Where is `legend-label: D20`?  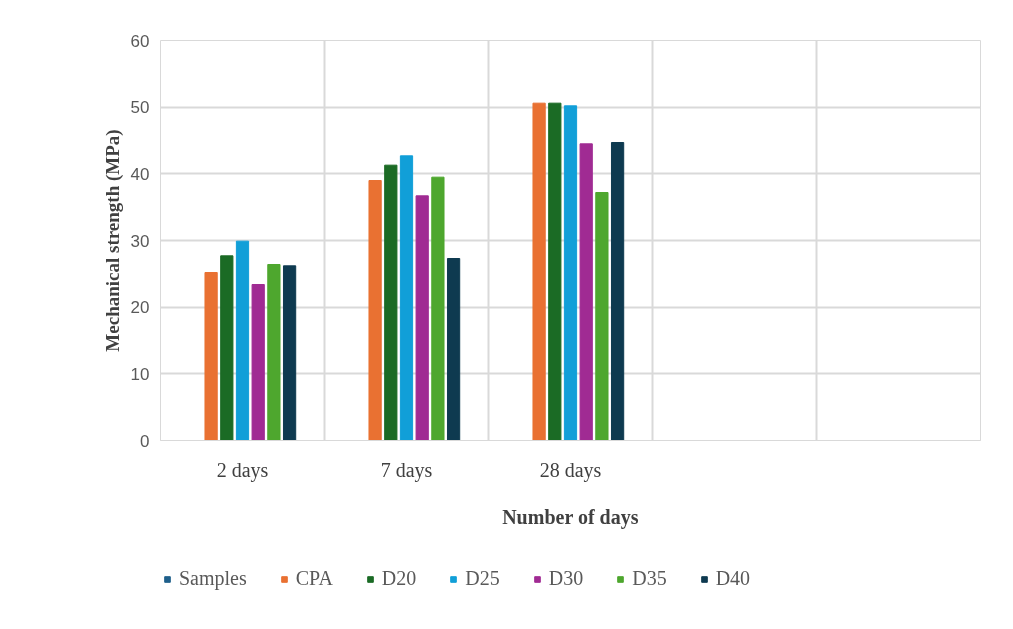
legend-label: D20 is located at coordinates (399, 578).